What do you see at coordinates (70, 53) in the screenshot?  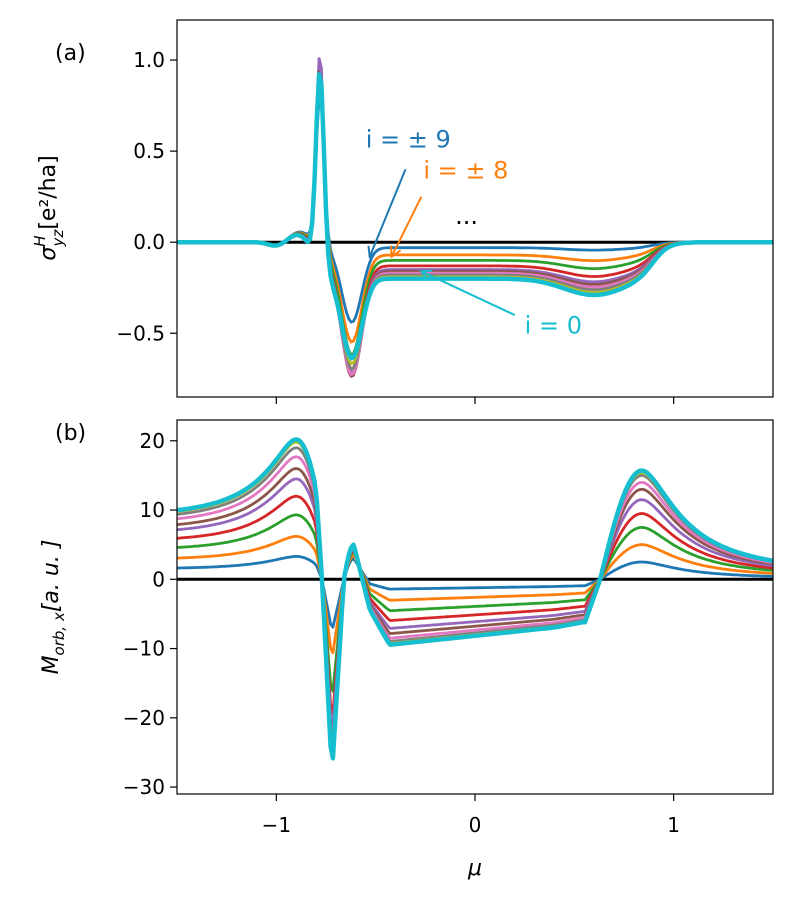 I see `panel-a-label: (a)` at bounding box center [70, 53].